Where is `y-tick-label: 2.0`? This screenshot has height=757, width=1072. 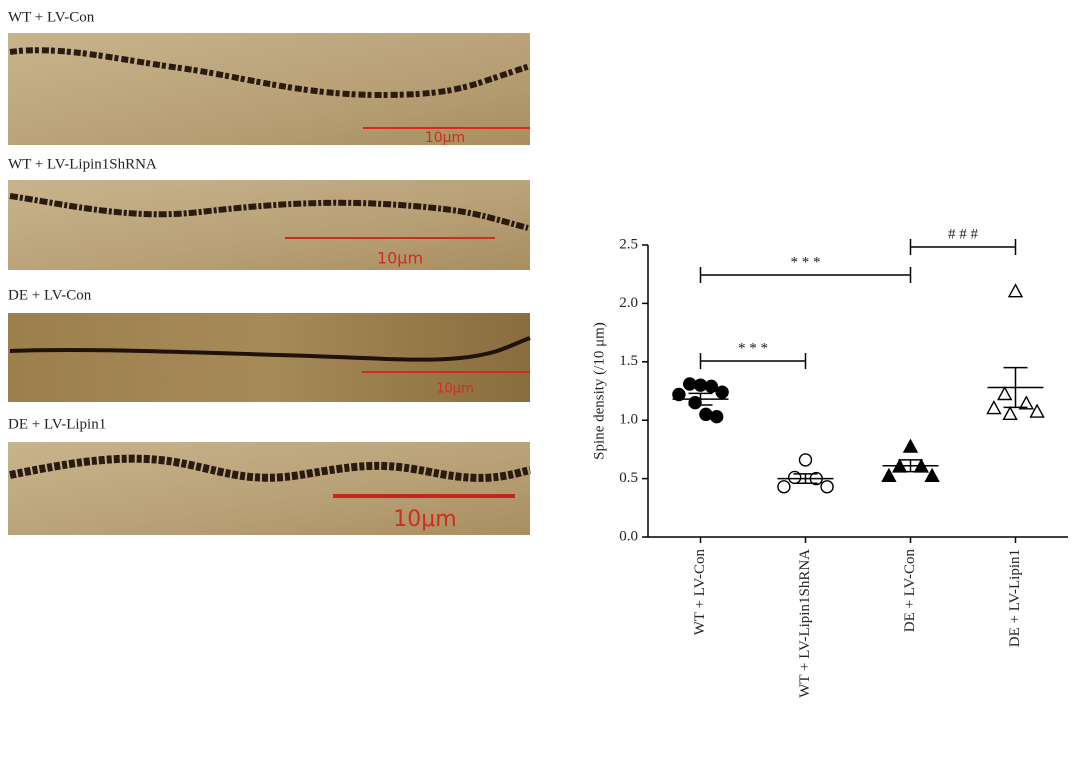
y-tick-label: 2.0 is located at coordinates (628, 303).